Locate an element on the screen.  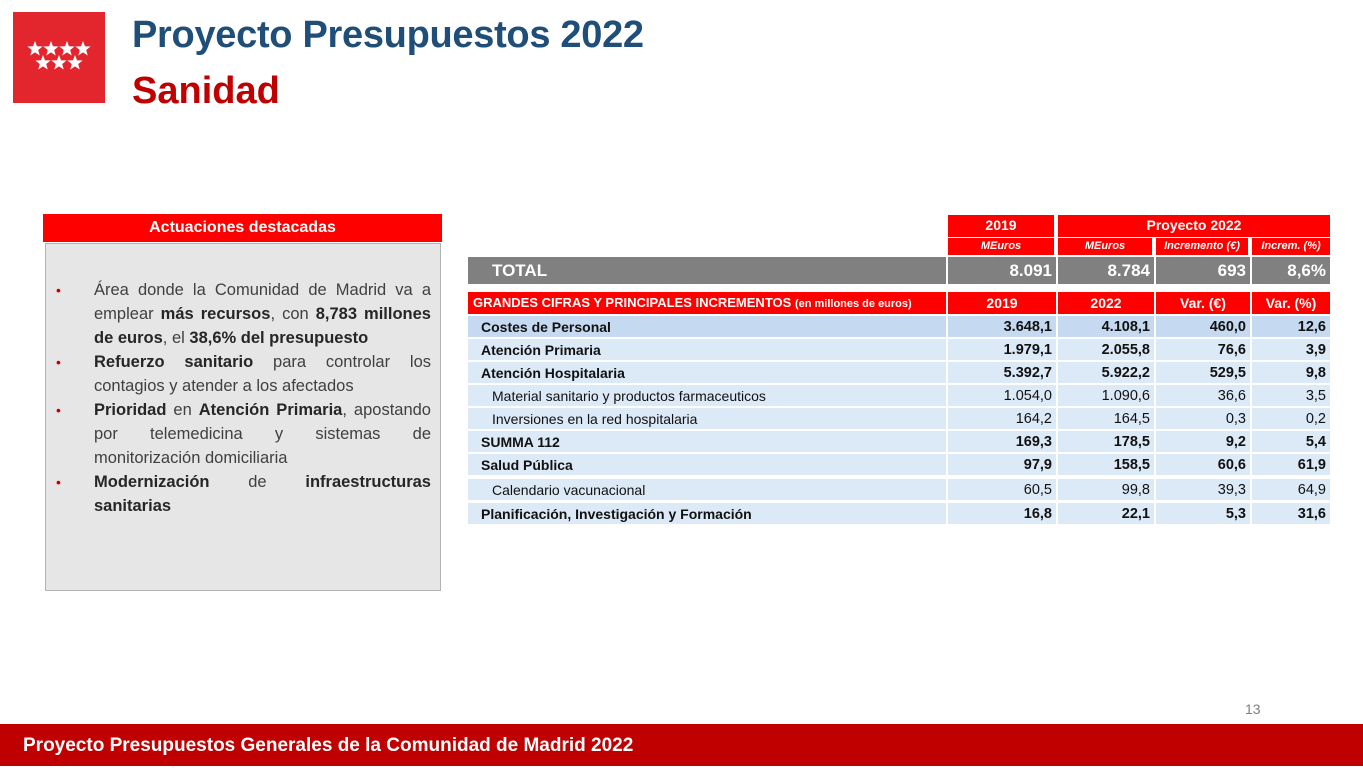
table-cell-v2019: 164,2 is located at coordinates (1002, 418).